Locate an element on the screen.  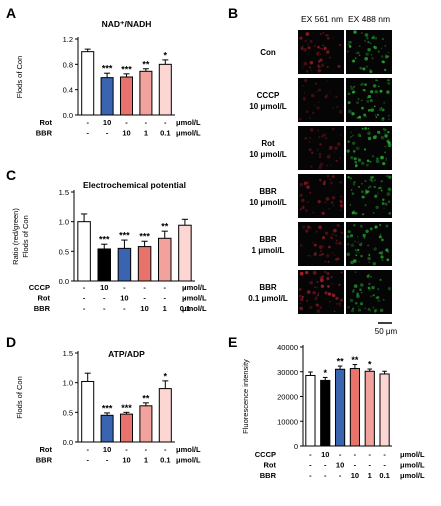
col-header-561: EX 561 nm is located at coordinates (322, 19).